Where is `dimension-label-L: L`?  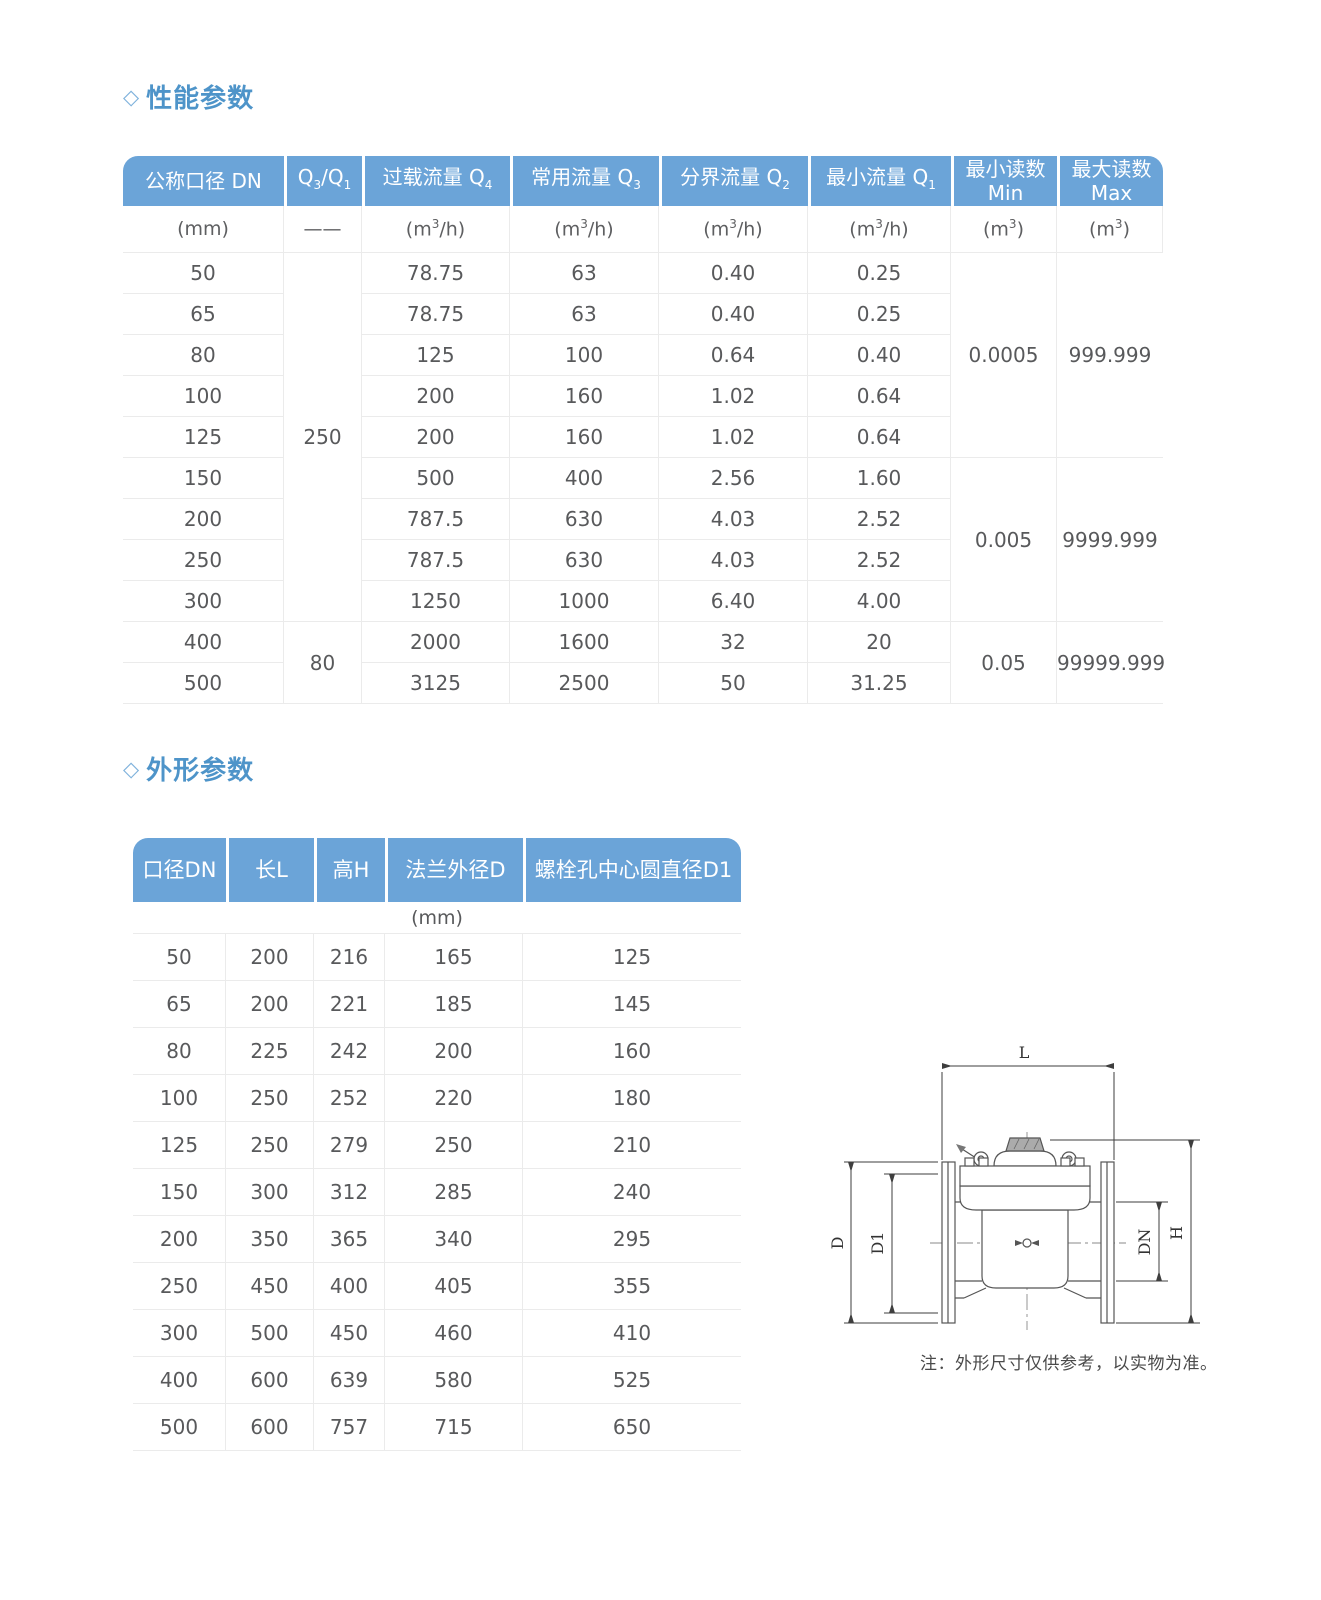
dimension-label-L: L is located at coordinates (1024, 1052).